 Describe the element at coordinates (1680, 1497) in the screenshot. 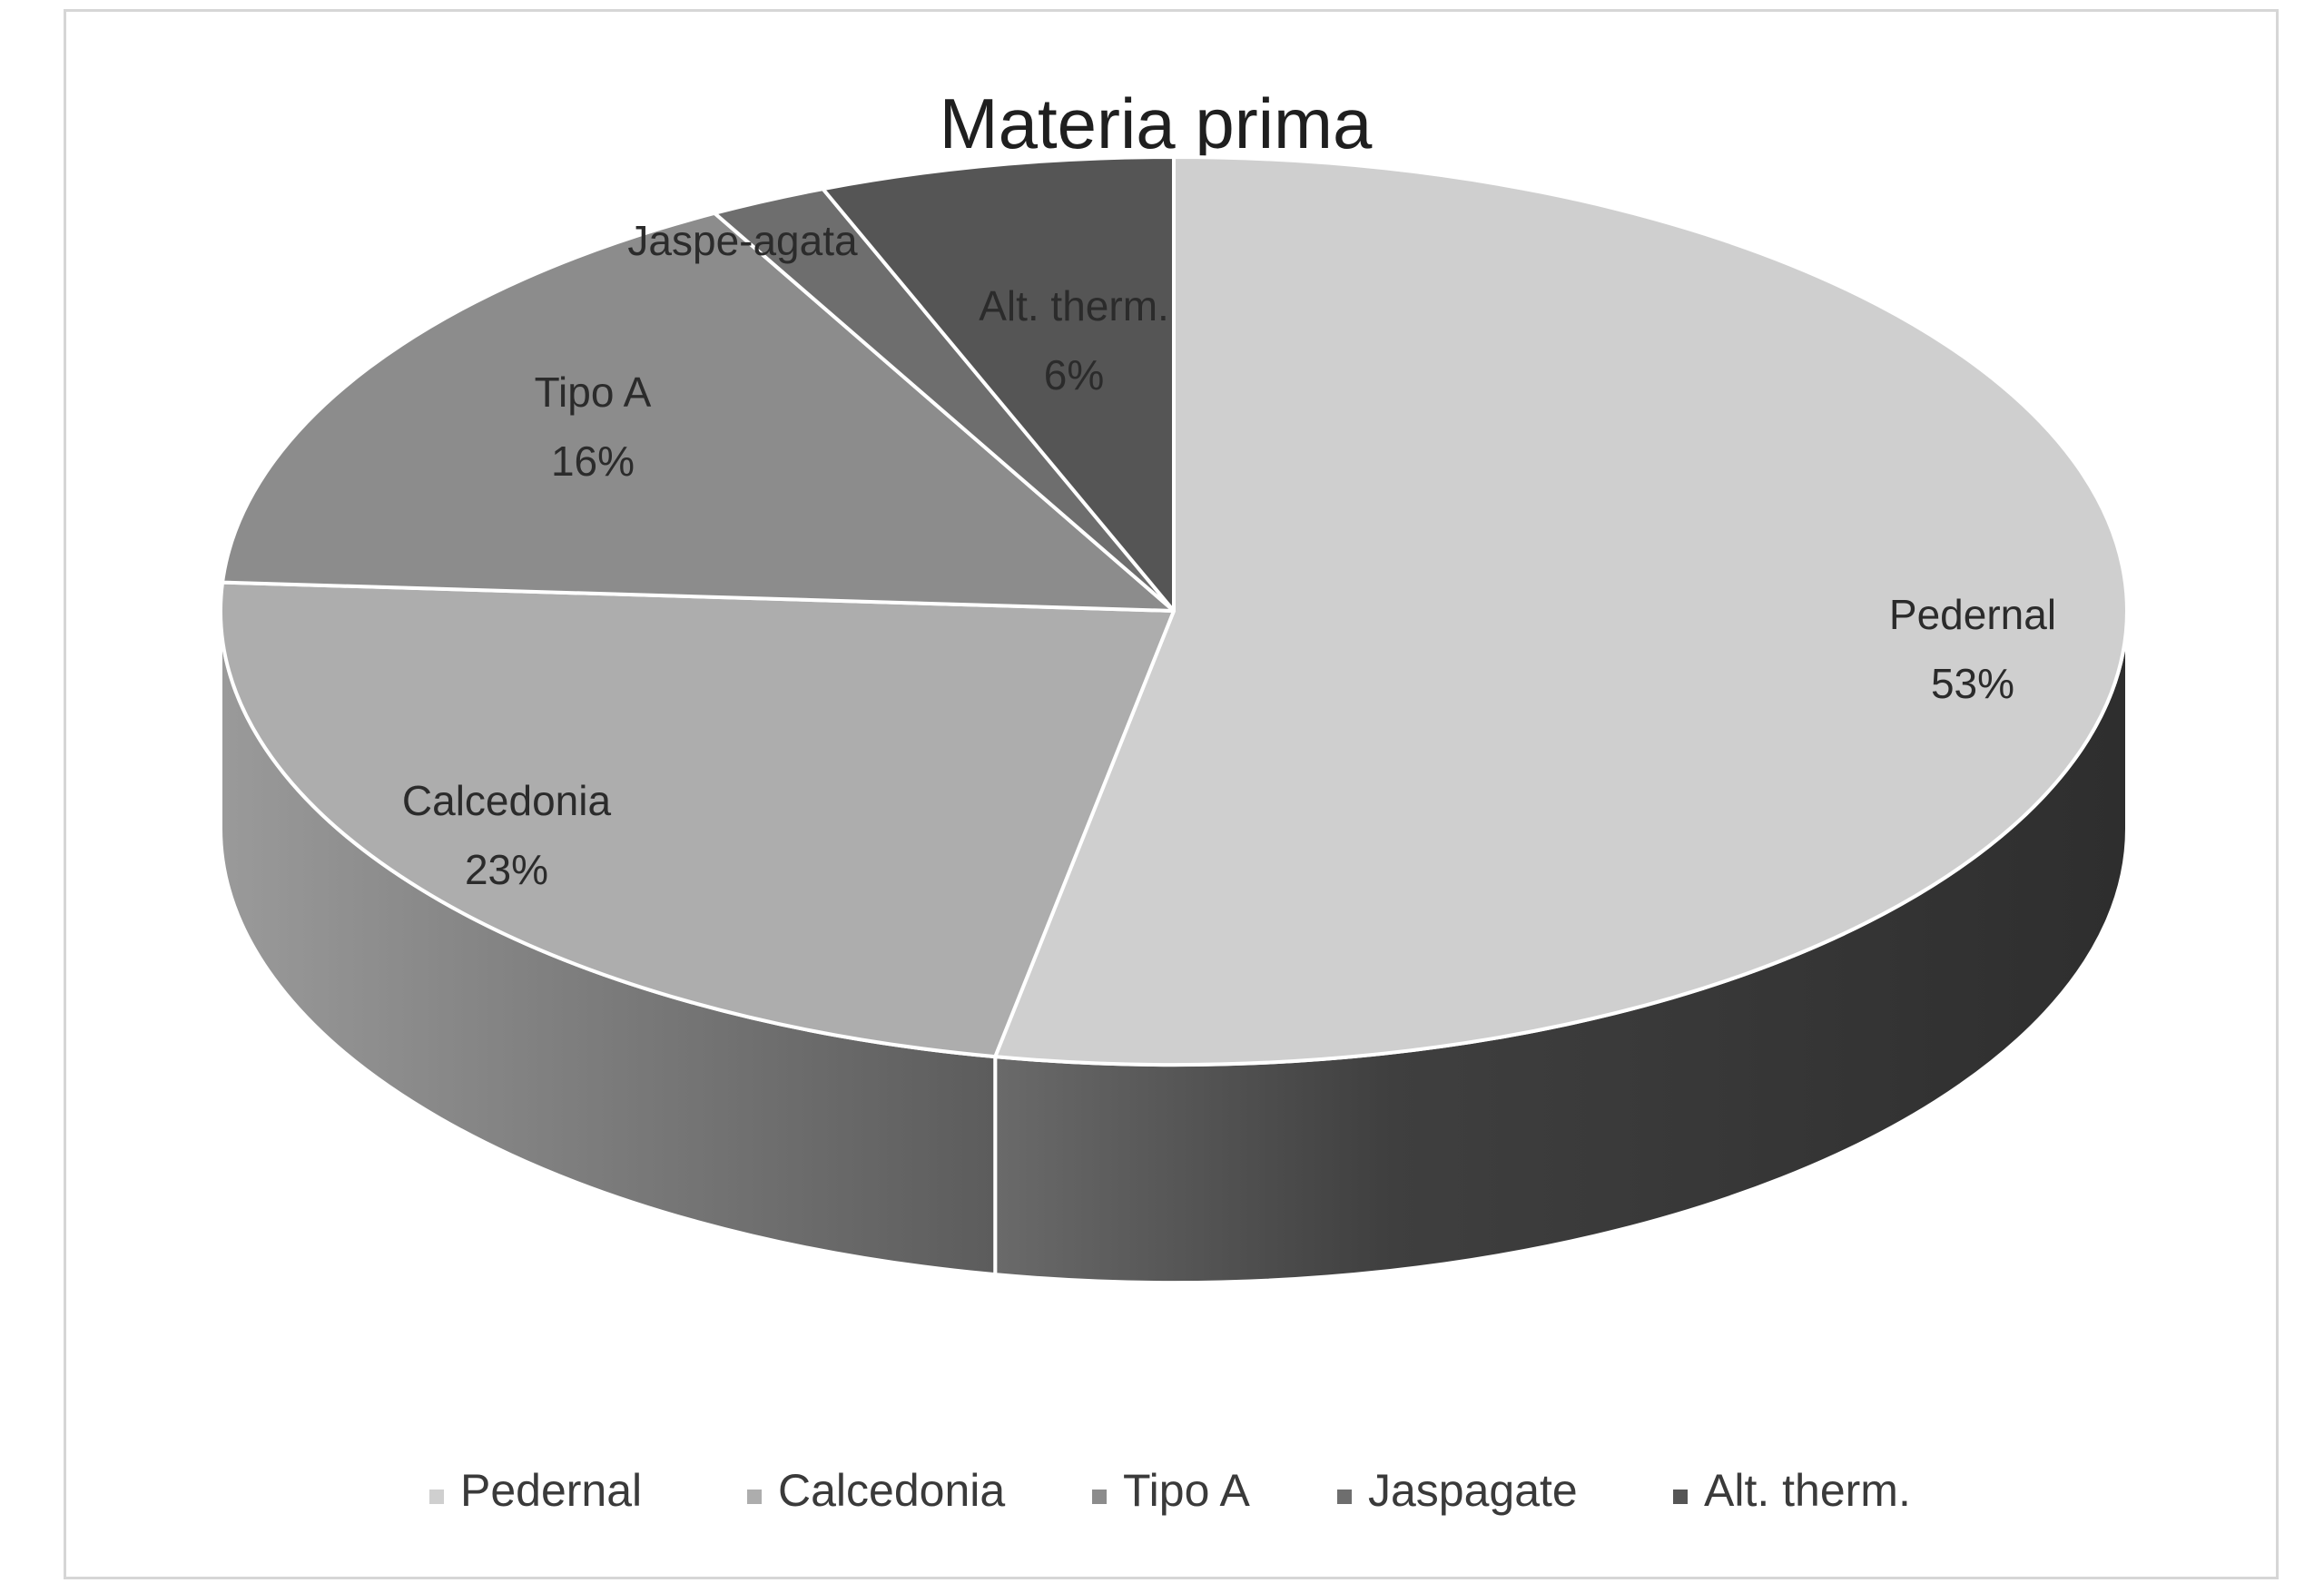

I see `legend-swatch-alt-therm-` at that location.